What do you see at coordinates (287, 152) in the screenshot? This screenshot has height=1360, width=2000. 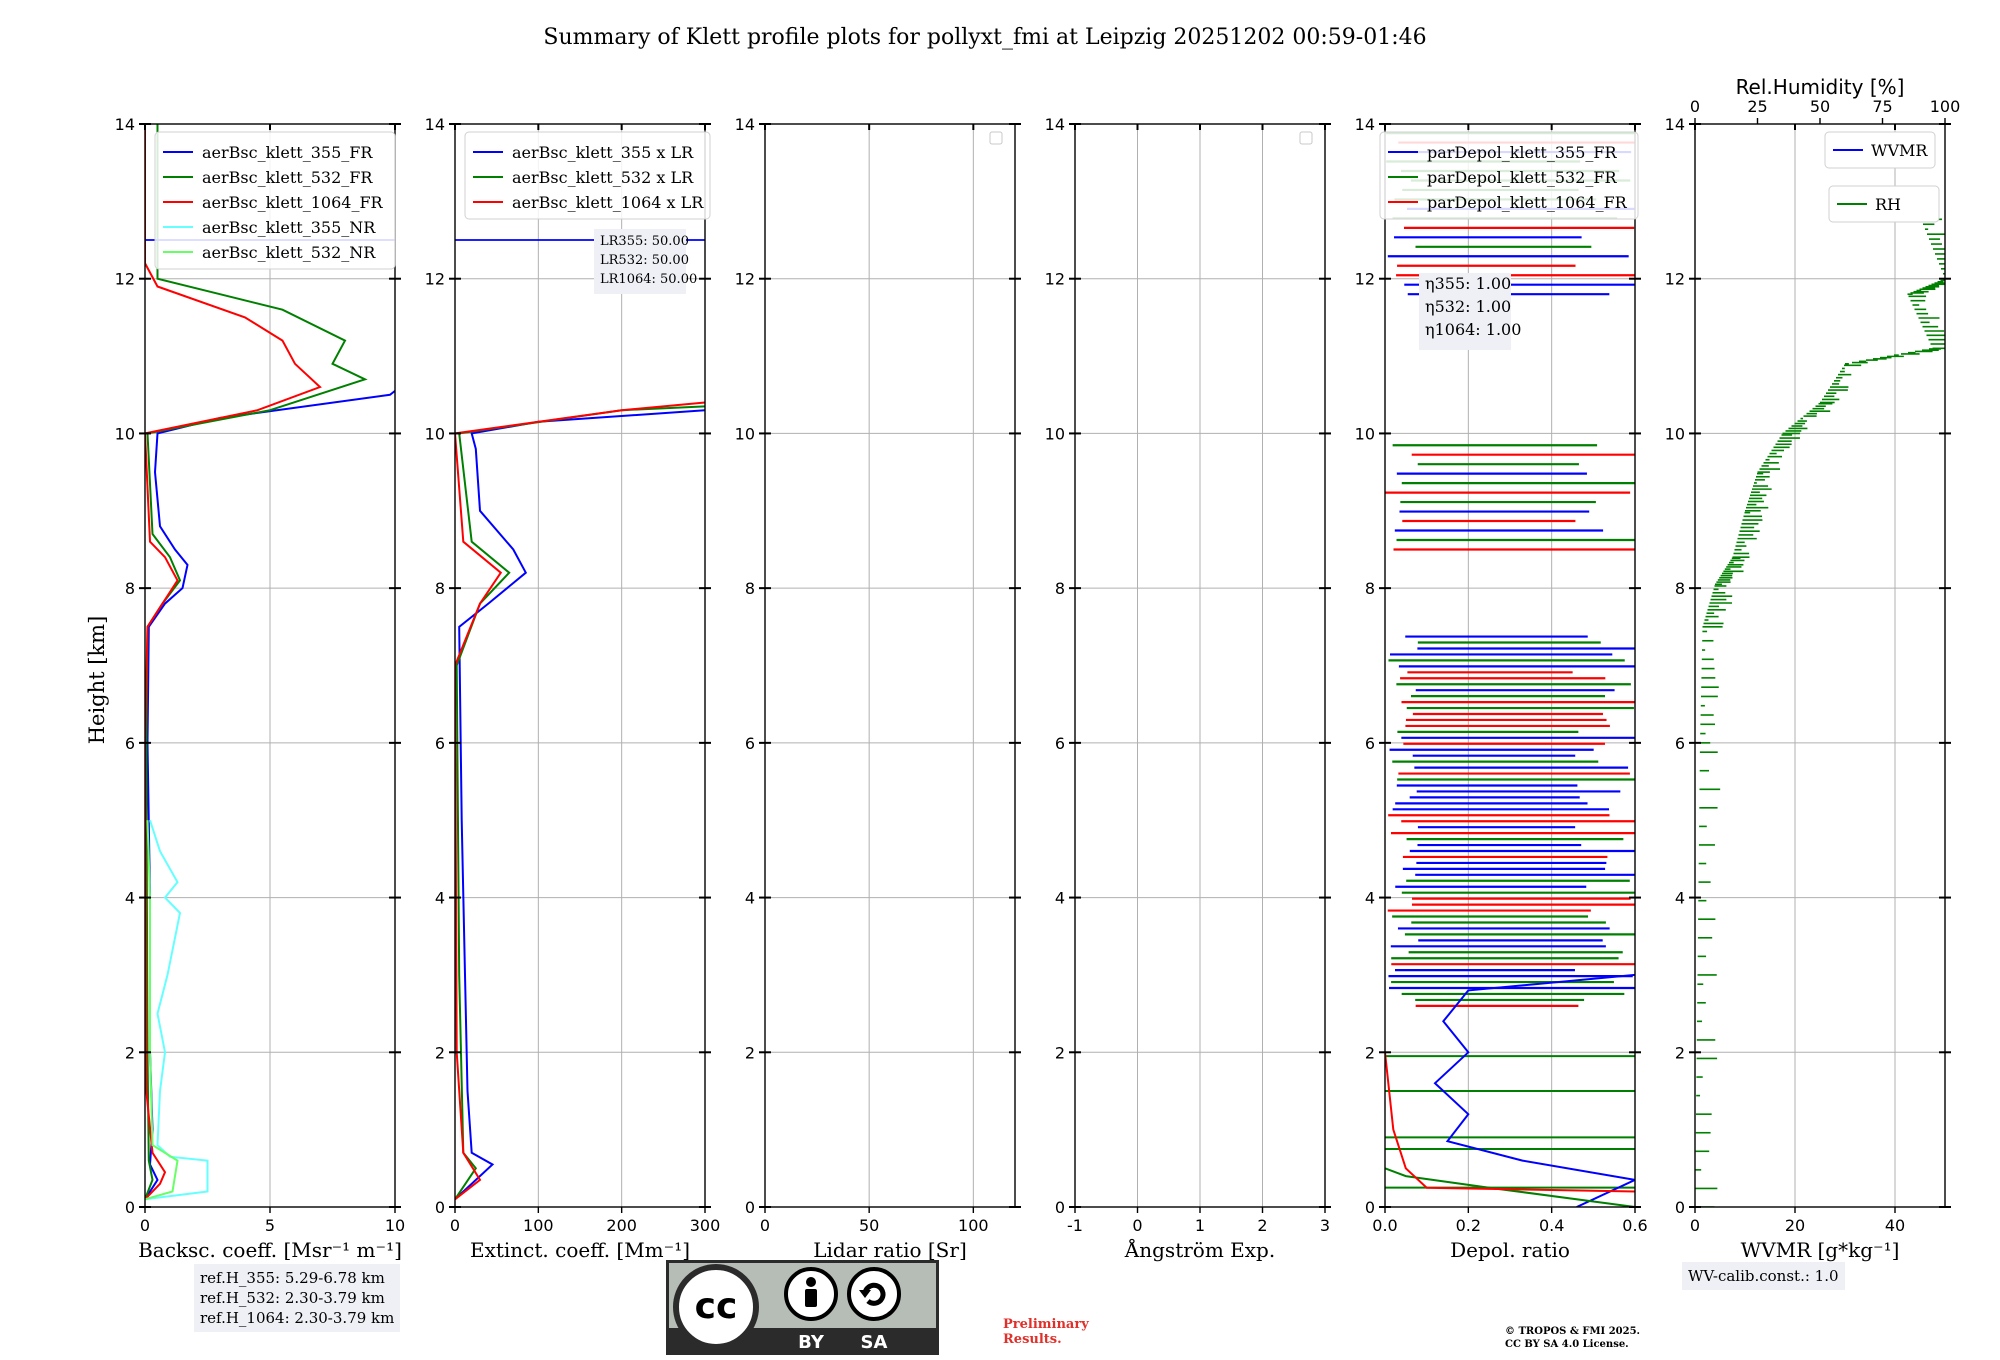 I see `legend-label: aerBsc_klett_355_FR` at bounding box center [287, 152].